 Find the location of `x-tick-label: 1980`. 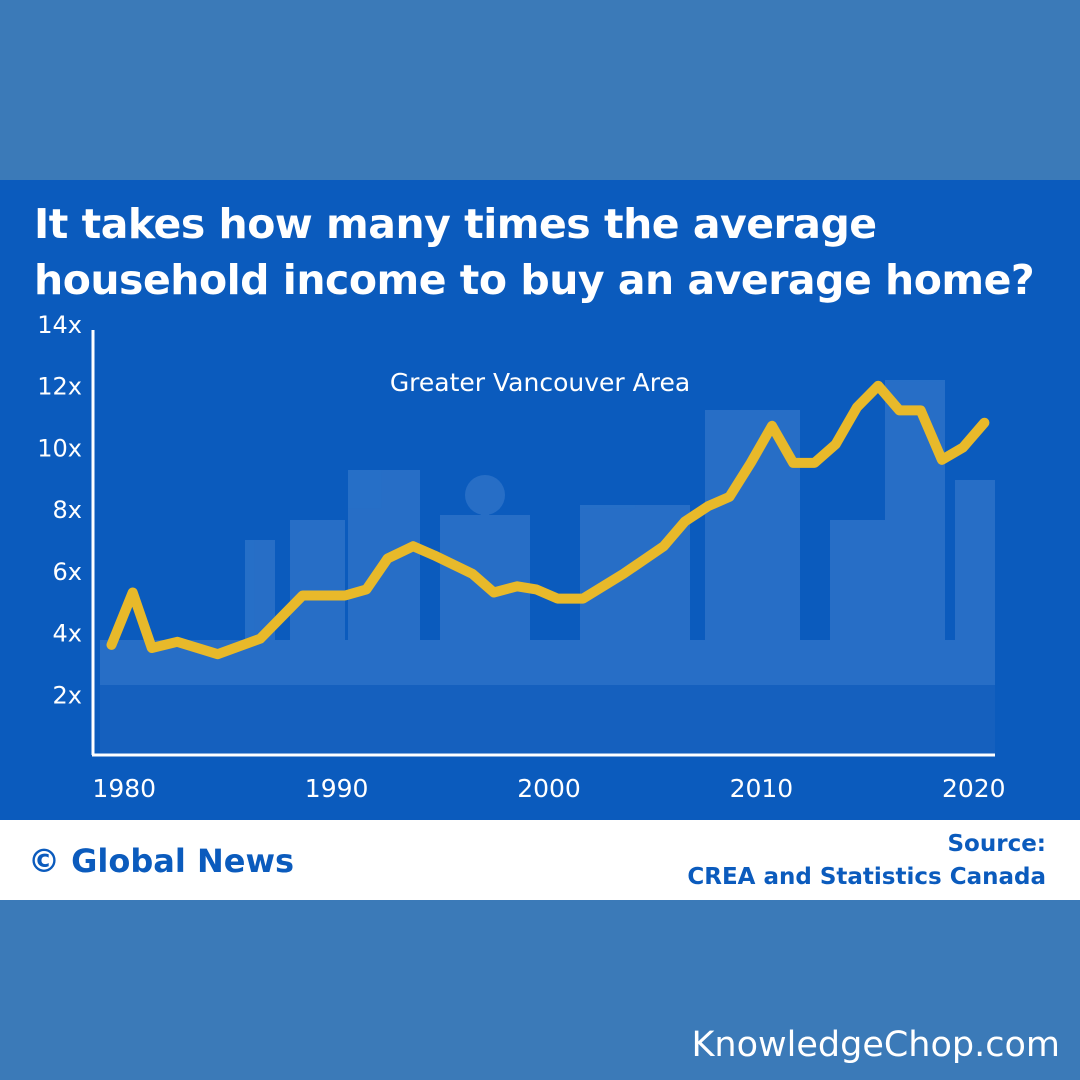

x-tick-label: 1980 is located at coordinates (124, 788).